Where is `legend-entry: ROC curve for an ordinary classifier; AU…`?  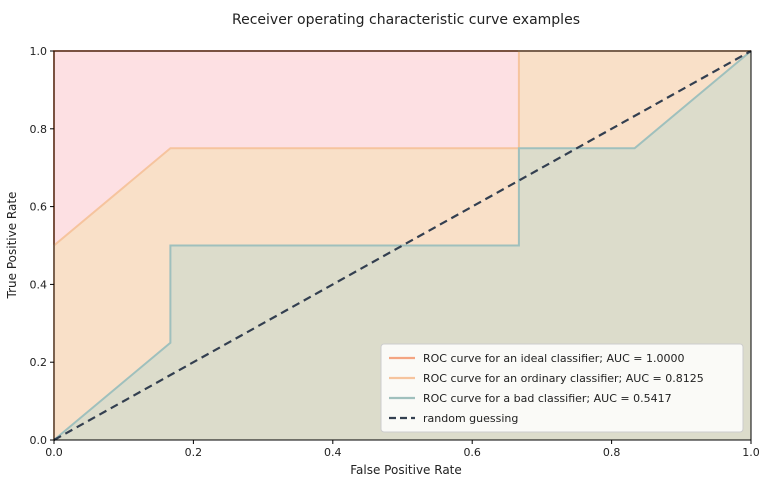
legend-entry: ROC curve for an ordinary classifier; AU… is located at coordinates (563, 378).